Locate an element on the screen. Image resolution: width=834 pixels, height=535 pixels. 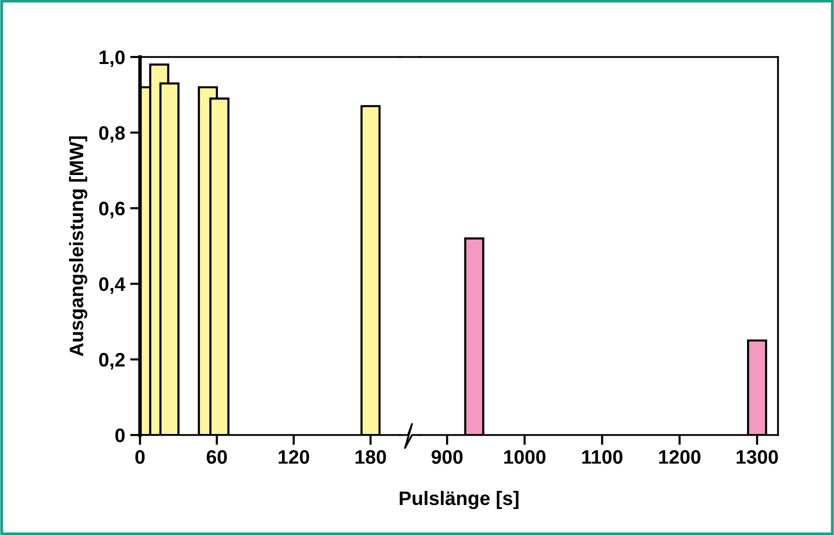
x-tick-label: 0 is located at coordinates (140, 457).